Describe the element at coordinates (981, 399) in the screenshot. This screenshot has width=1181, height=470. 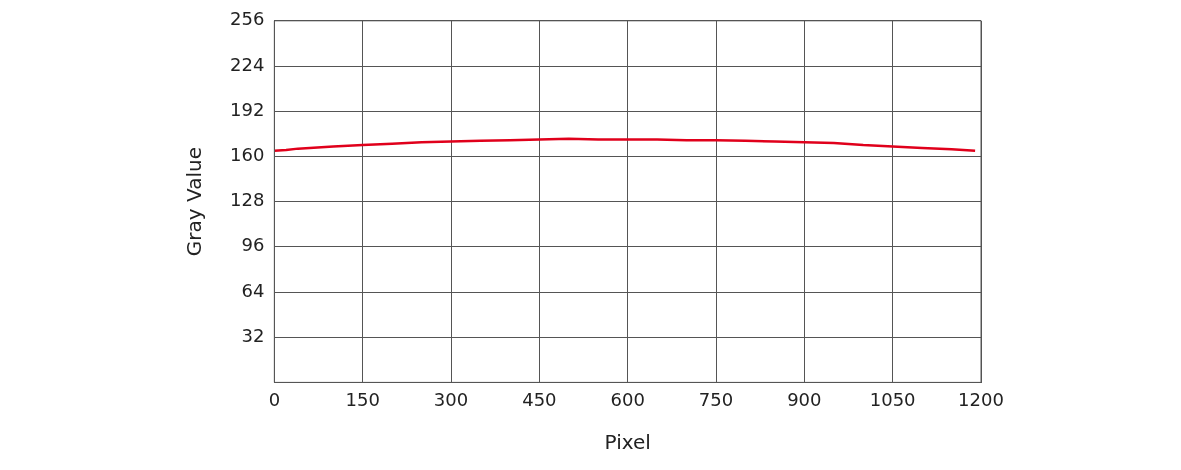
I see `x-tick-label: 1200` at that location.